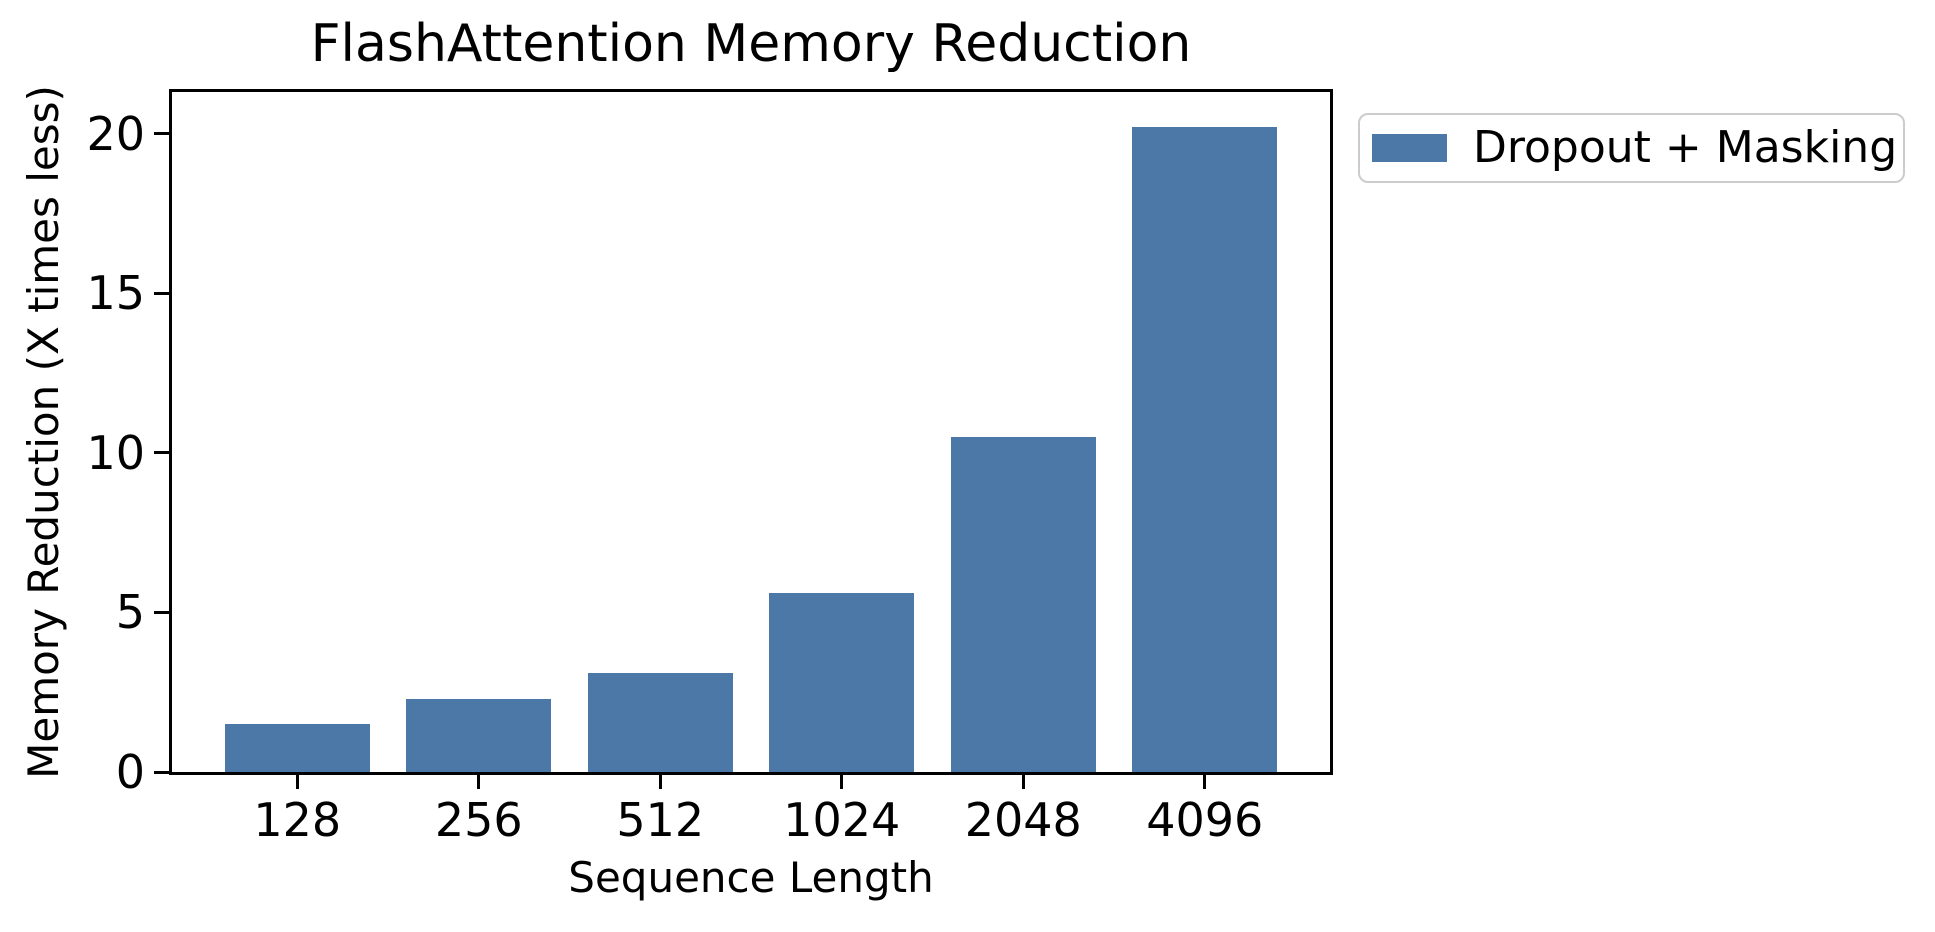 The height and width of the screenshot is (932, 1935). I want to click on legend-label: Dropout + Masking, so click(1685, 147).